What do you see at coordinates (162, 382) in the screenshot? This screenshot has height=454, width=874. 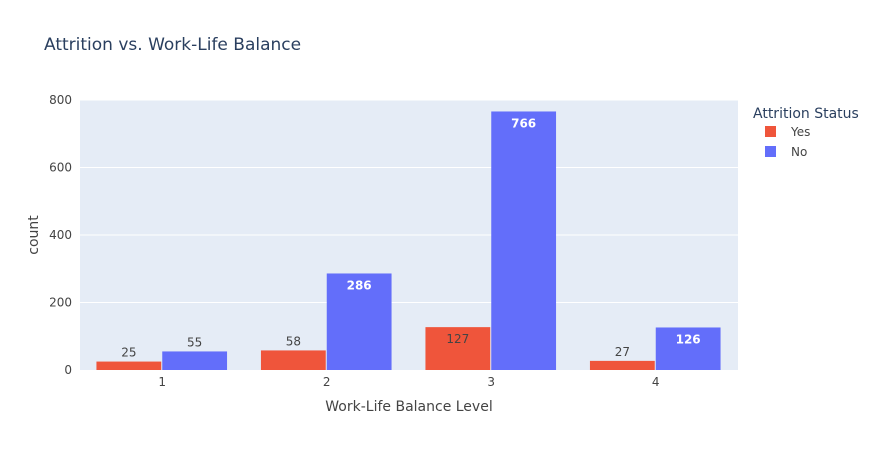 I see `x-tick-label: 1` at bounding box center [162, 382].